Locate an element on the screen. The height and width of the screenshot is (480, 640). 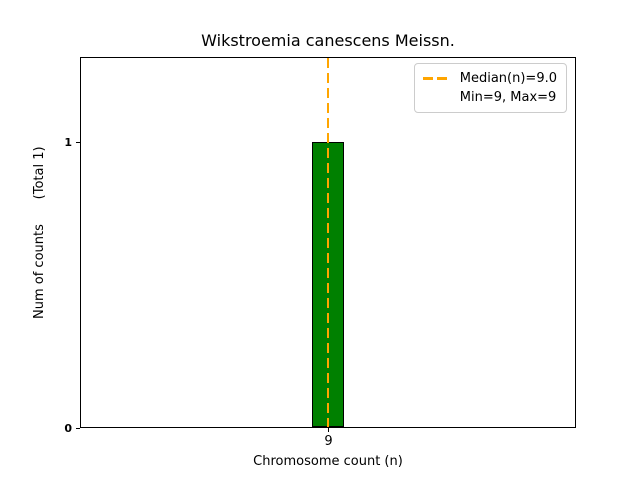
y-axis-tick-label-0: 0 is located at coordinates (68, 428).